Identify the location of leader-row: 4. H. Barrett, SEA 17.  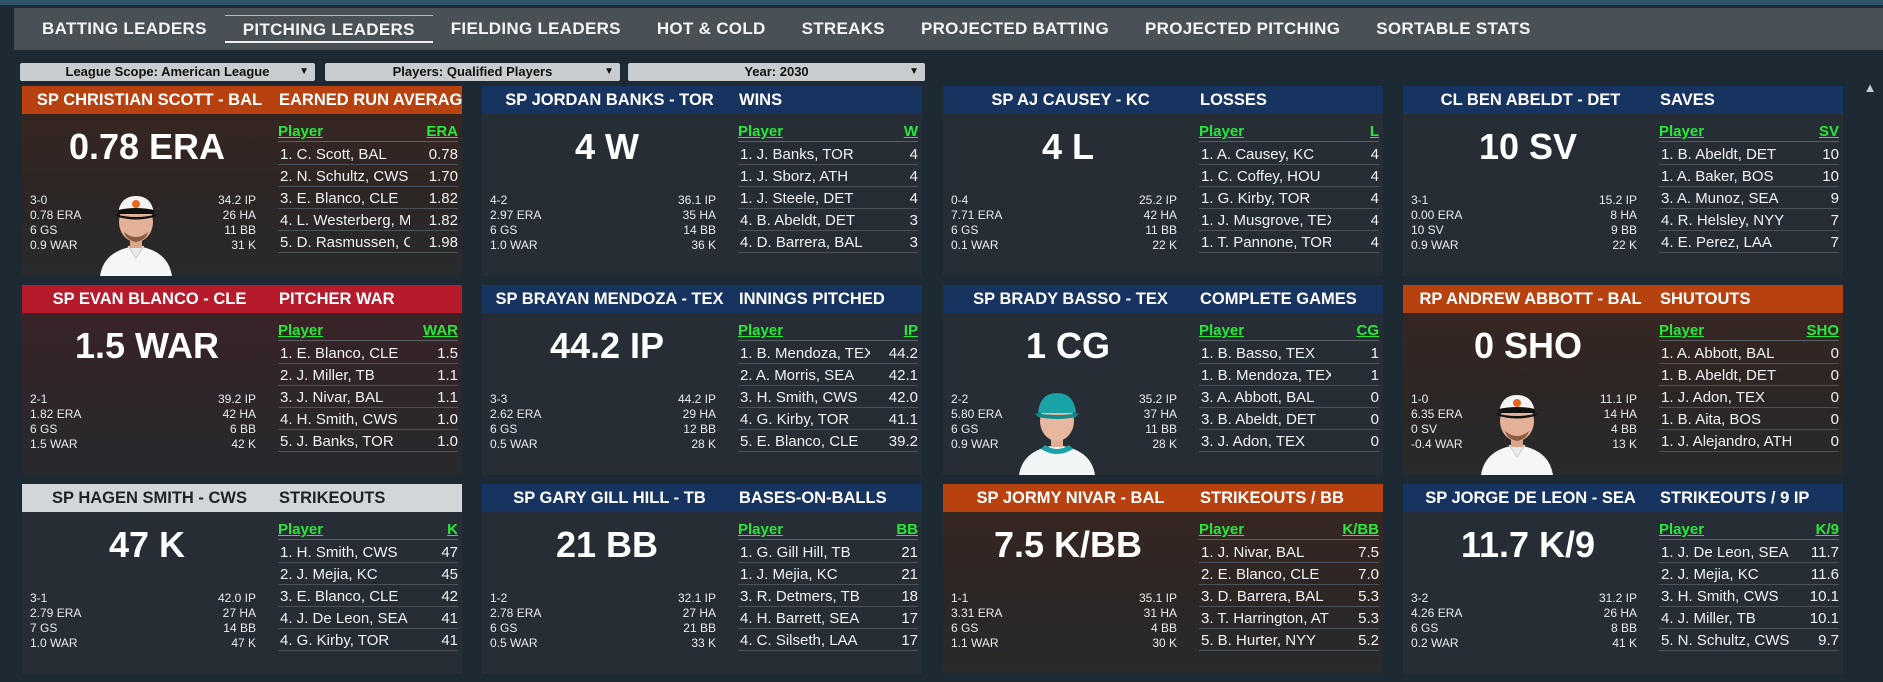
(828, 618).